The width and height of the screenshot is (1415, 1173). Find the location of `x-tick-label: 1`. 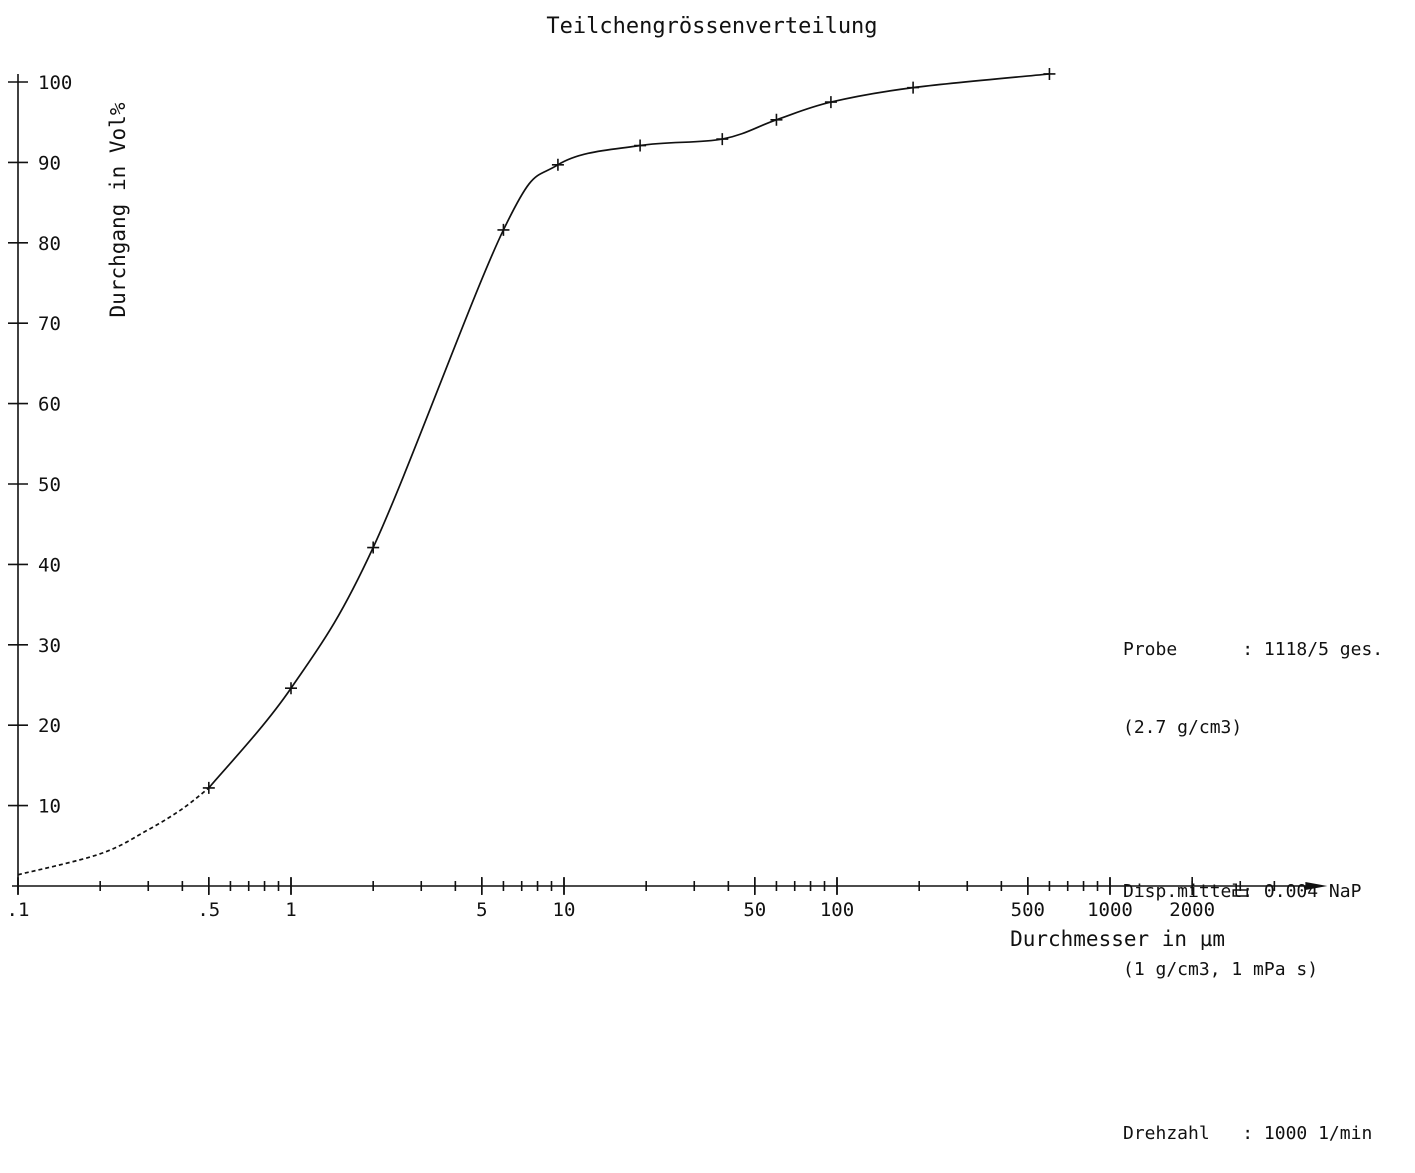

x-tick-label: 1 is located at coordinates (290, 910).